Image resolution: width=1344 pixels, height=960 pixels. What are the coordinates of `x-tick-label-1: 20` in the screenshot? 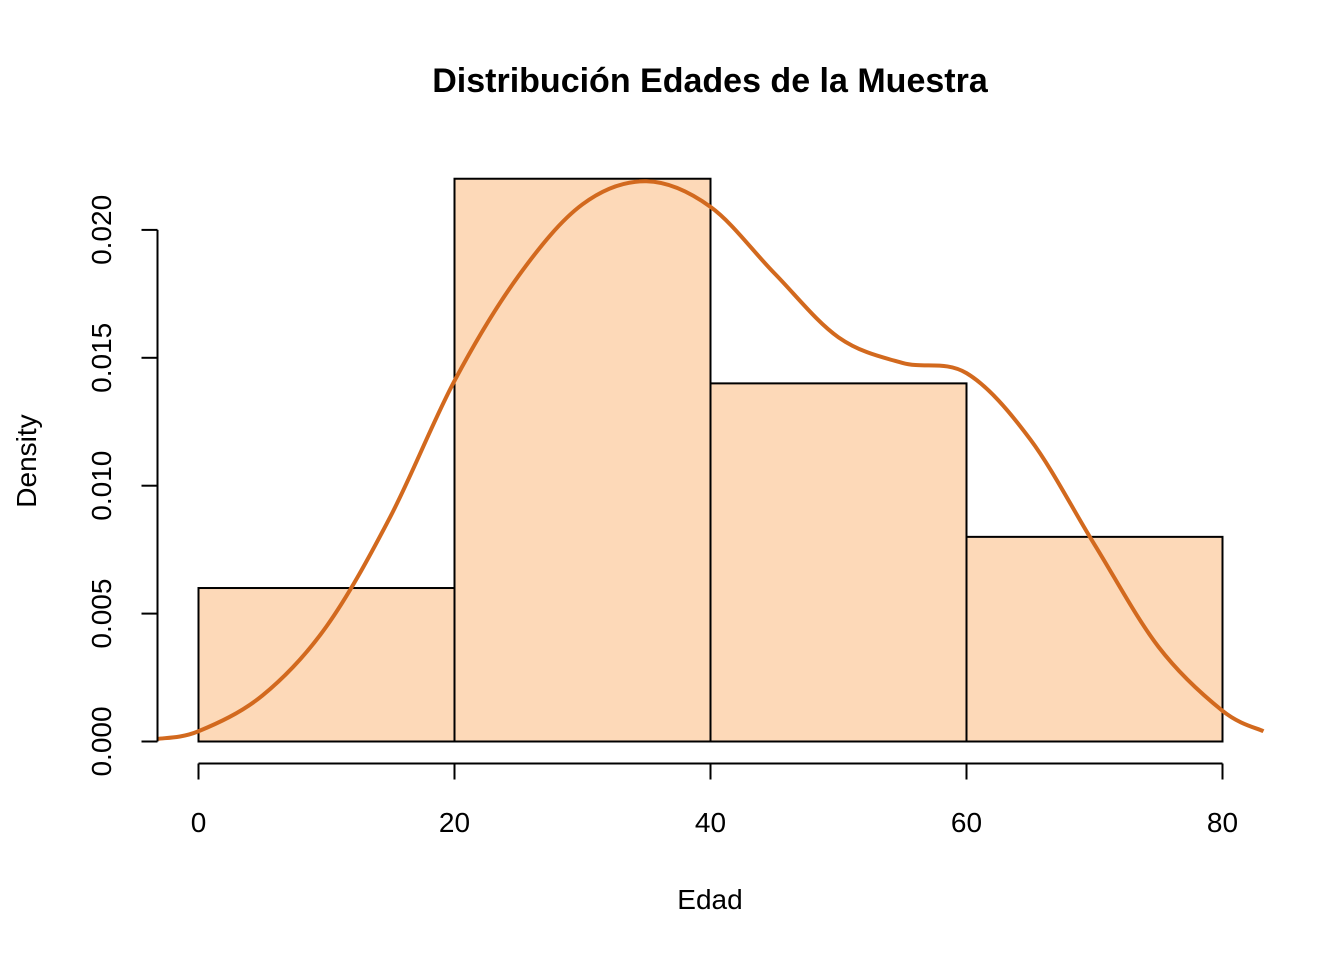 It's located at (454, 822).